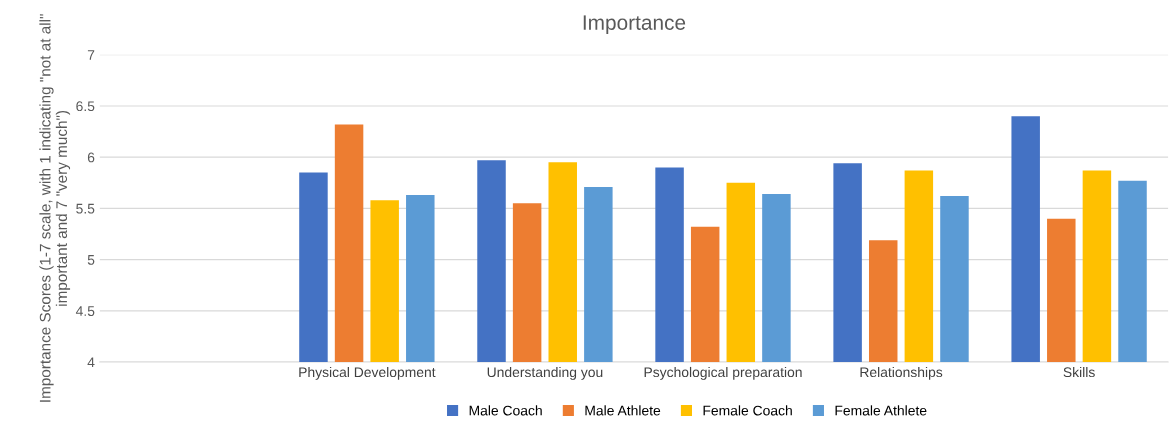 This screenshot has width=1174, height=421. Describe the element at coordinates (91, 260) in the screenshot. I see `y-tick-label: 5` at that location.